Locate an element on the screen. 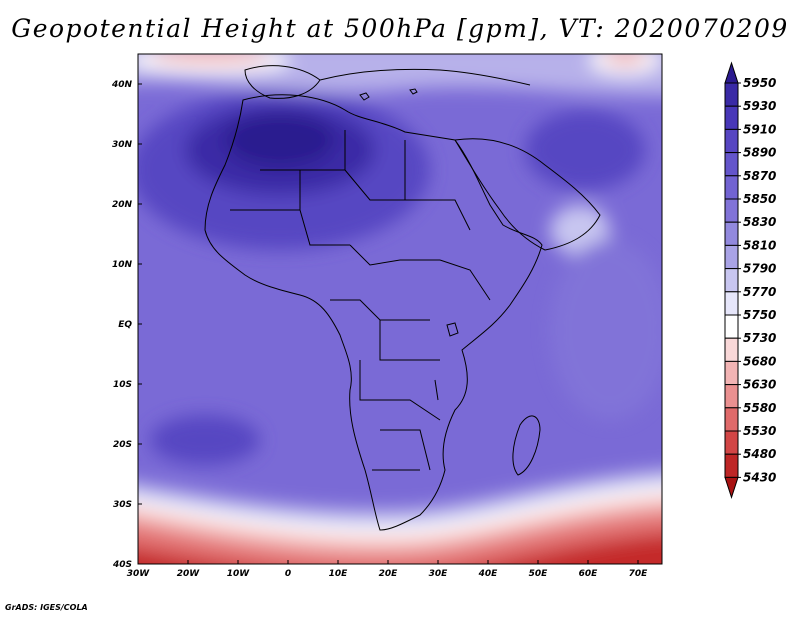 Image resolution: width=800 pixels, height=618 pixels. colorbar-level-label: 5830 is located at coordinates (759, 222).